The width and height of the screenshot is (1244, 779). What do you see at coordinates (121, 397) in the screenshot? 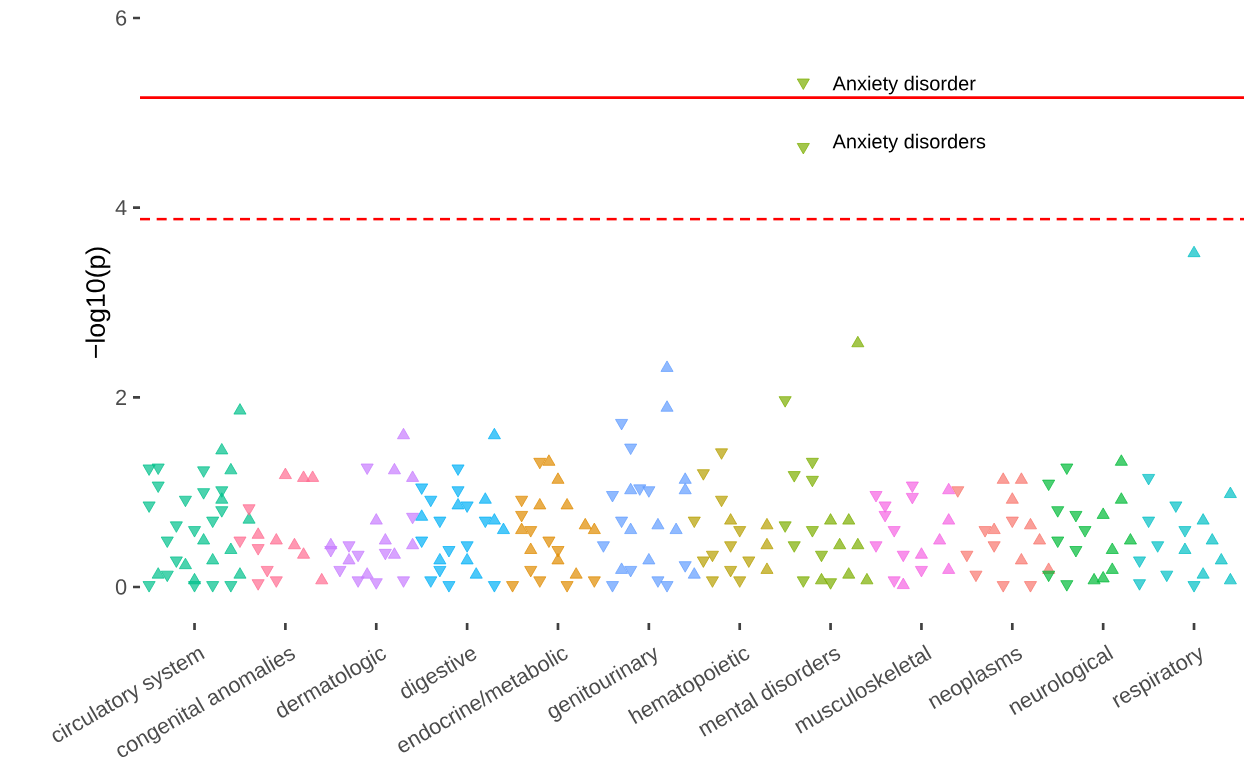
I see `y-tick-label: 2` at bounding box center [121, 397].